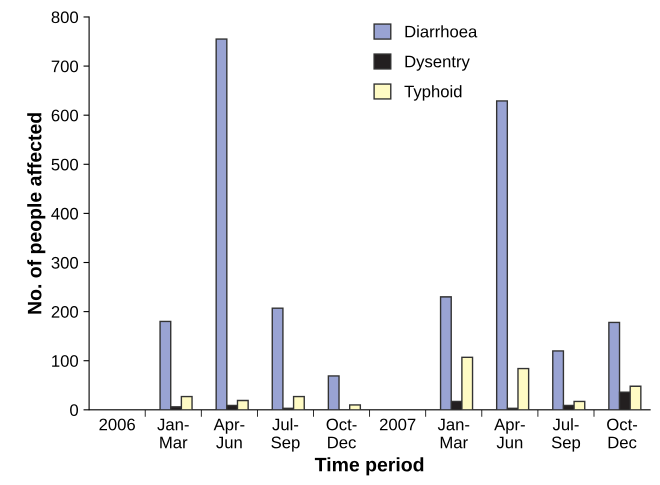 This screenshot has width=660, height=485. Describe the element at coordinates (117, 424) in the screenshot. I see `x-tick-label: 2006` at that location.